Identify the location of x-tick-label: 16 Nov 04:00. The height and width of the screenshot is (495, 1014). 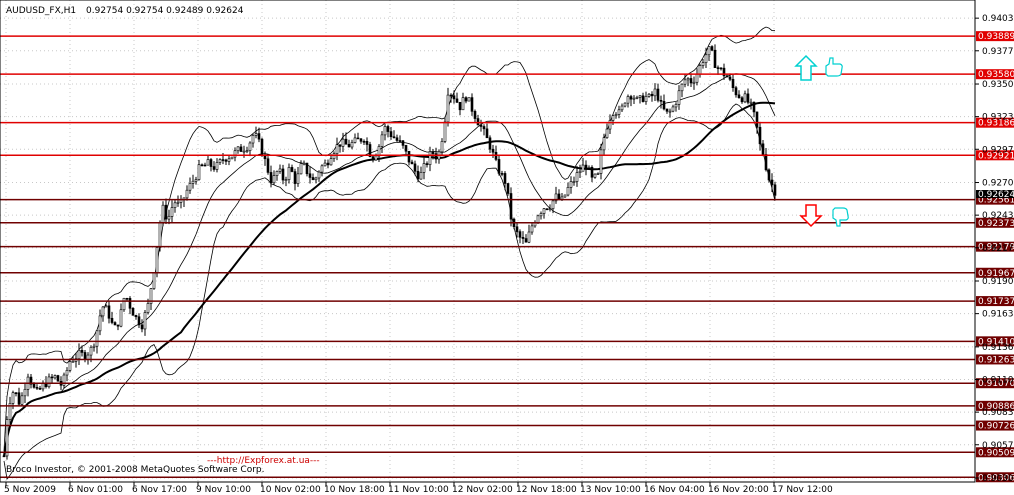
(674, 490).